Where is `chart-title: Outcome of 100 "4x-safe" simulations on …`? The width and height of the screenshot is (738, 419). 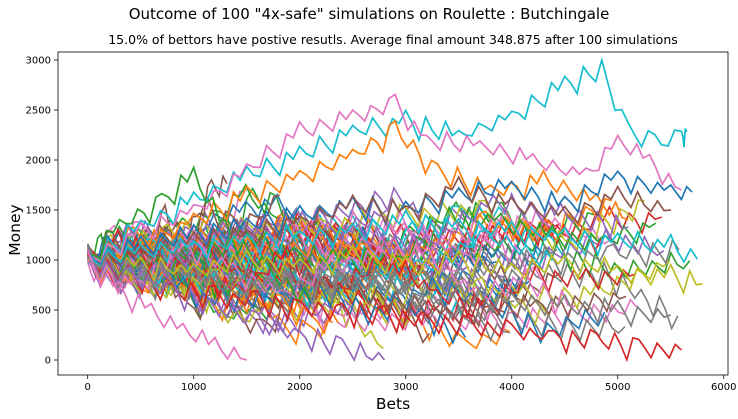 chart-title: Outcome of 100 "4x-safe" simulations on … is located at coordinates (369, 14).